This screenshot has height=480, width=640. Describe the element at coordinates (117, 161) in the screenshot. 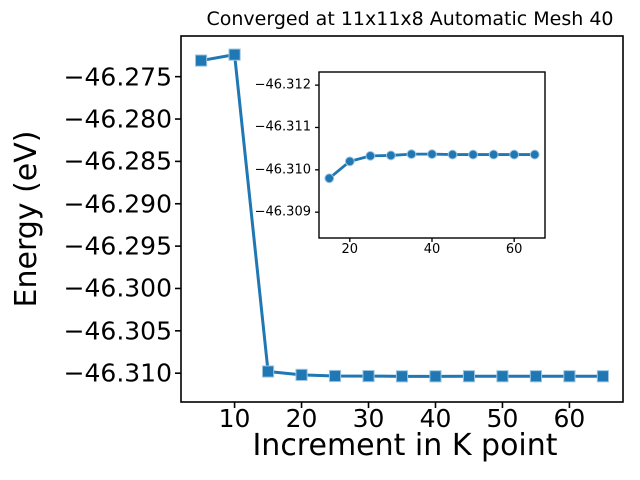

I see `main-y-tick-label: −46.285` at that location.